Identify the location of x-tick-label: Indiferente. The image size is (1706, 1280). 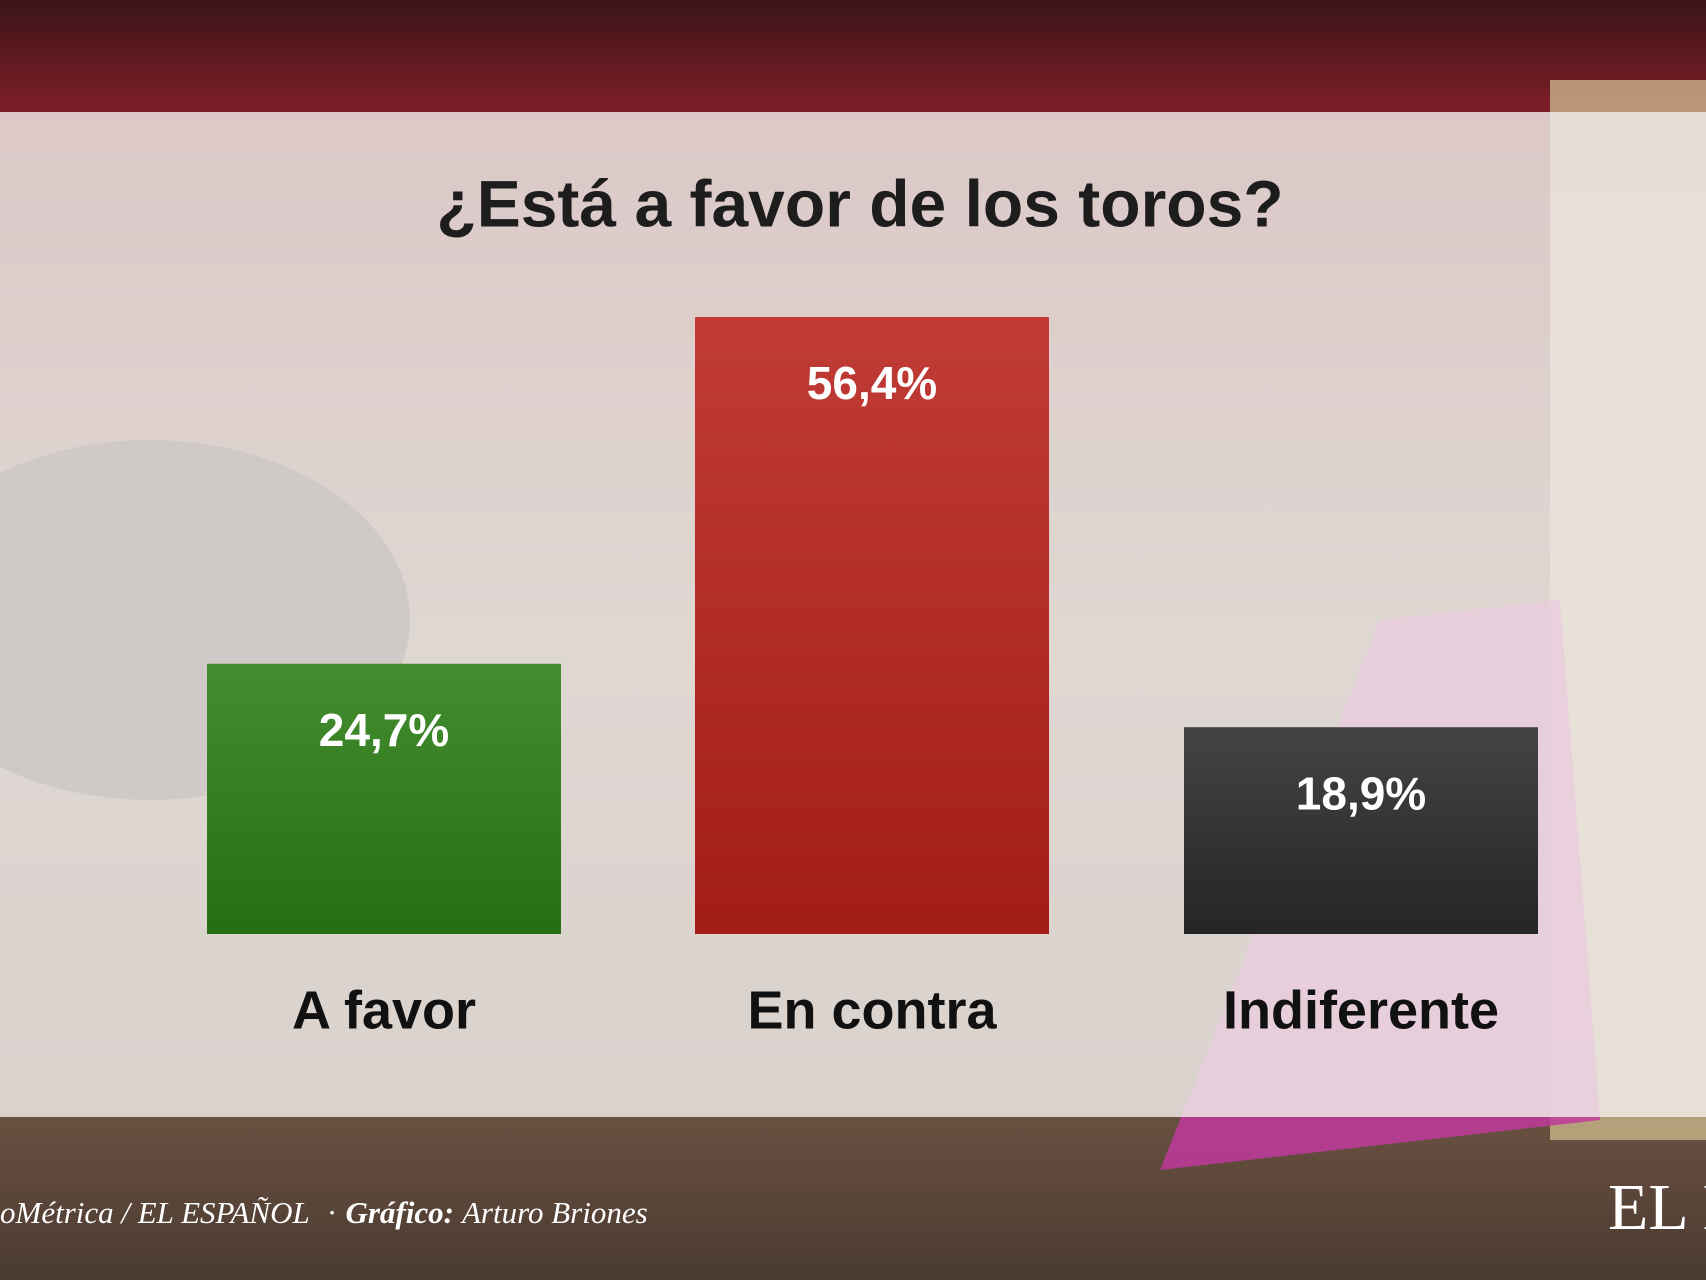
(1361, 1010).